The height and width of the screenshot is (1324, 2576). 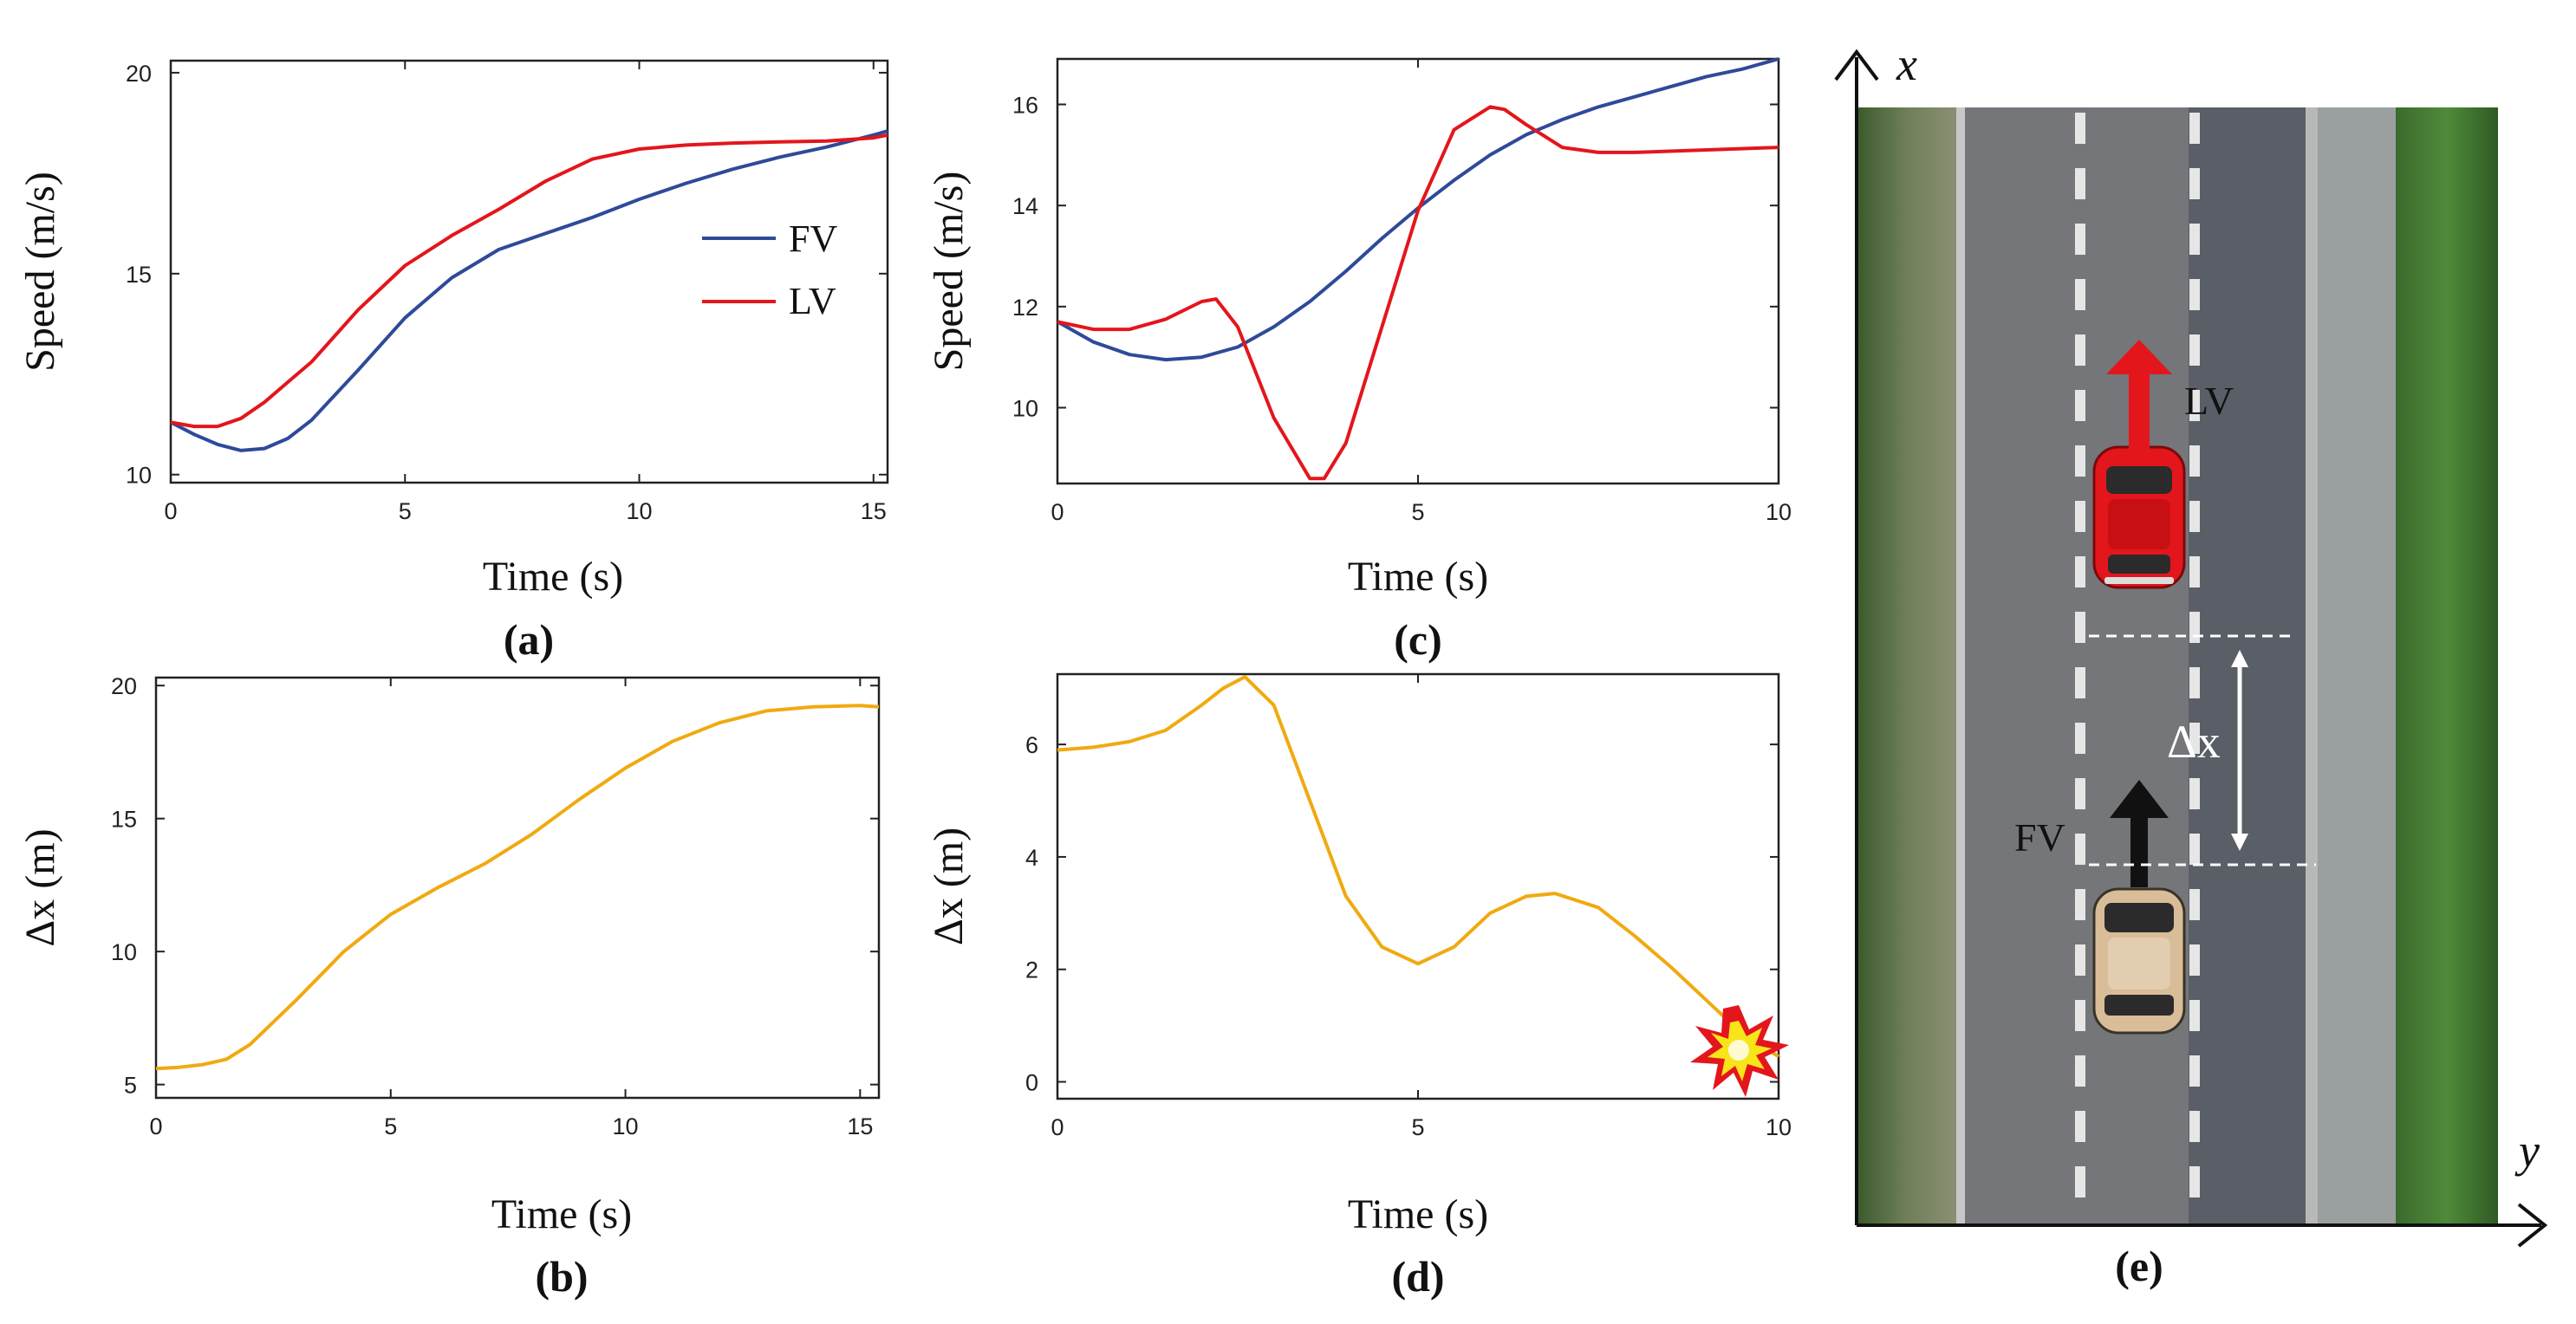 What do you see at coordinates (40, 887) in the screenshot?
I see `y-axis-label: Δx (m)` at bounding box center [40, 887].